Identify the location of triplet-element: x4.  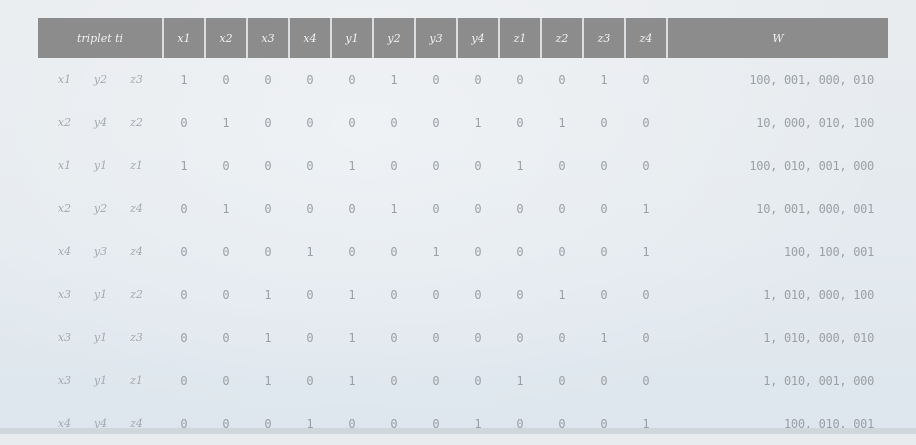
(64, 423).